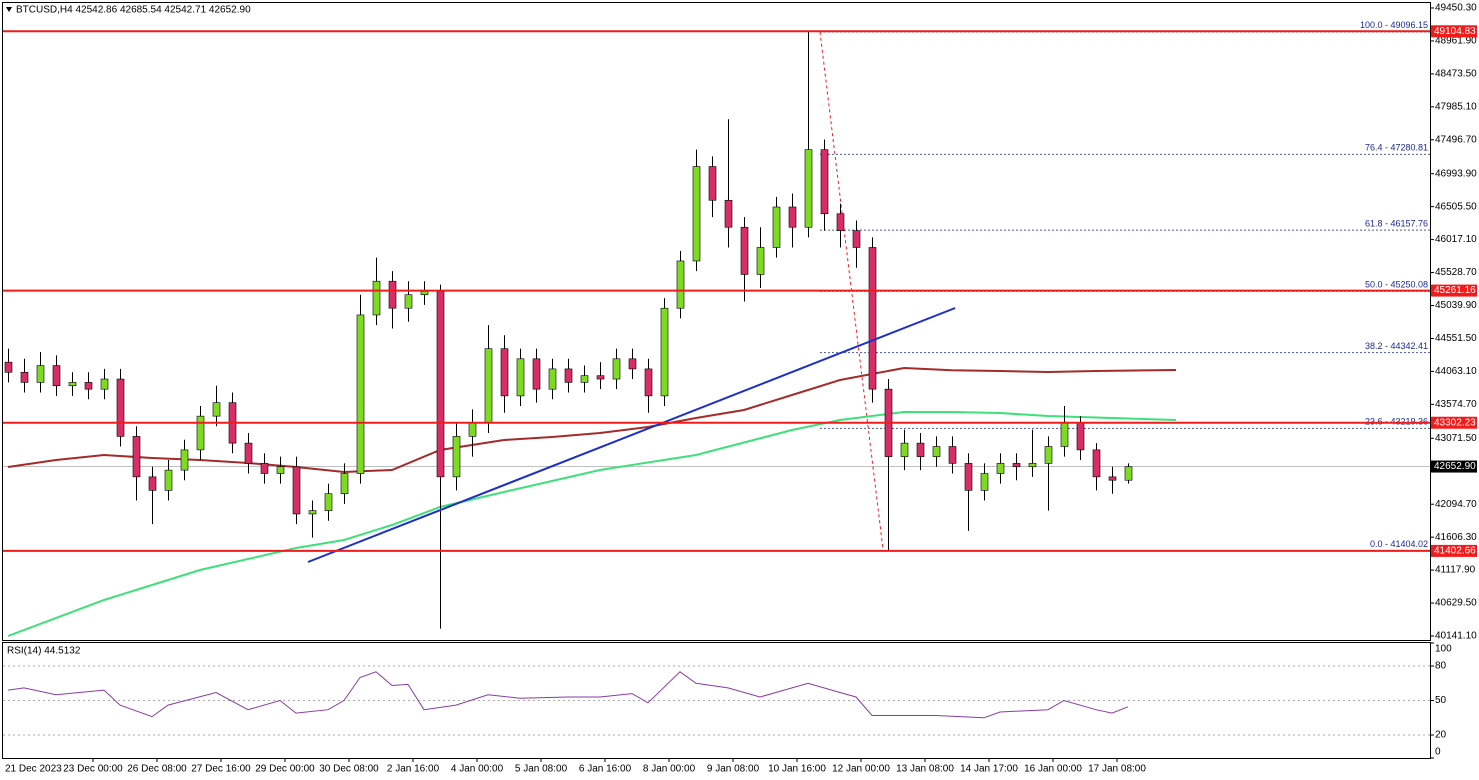  What do you see at coordinates (285, 769) in the screenshot?
I see `x-tick-label: 29 Dec 00:00` at bounding box center [285, 769].